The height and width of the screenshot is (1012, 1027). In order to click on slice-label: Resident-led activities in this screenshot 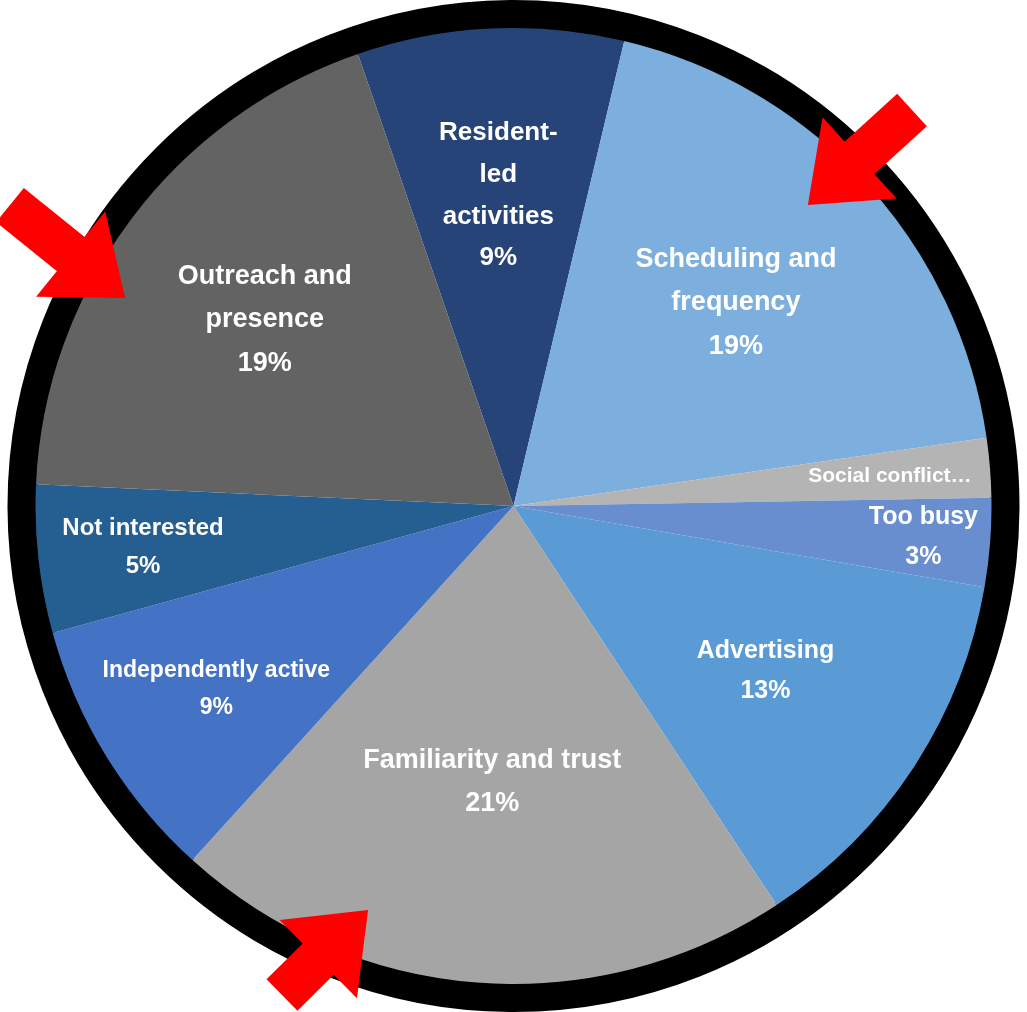, I will do `click(498, 173)`.